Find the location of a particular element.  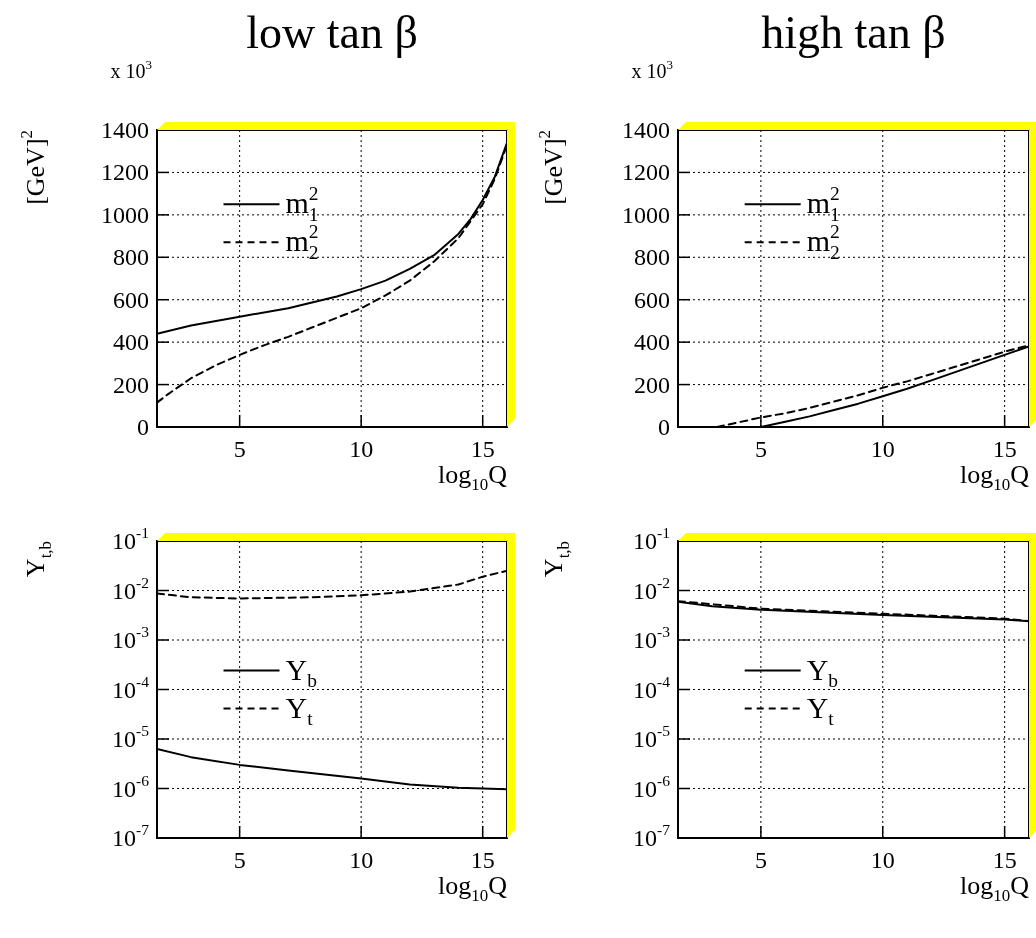

chart-title: high tan β is located at coordinates (853, 32).